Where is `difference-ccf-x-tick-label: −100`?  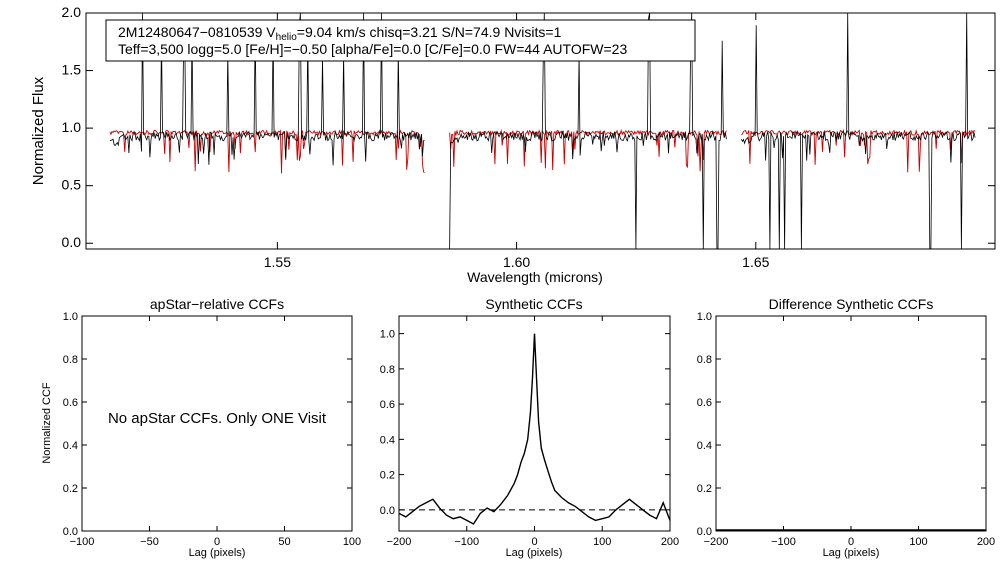
difference-ccf-x-tick-label: −100 is located at coordinates (783, 542).